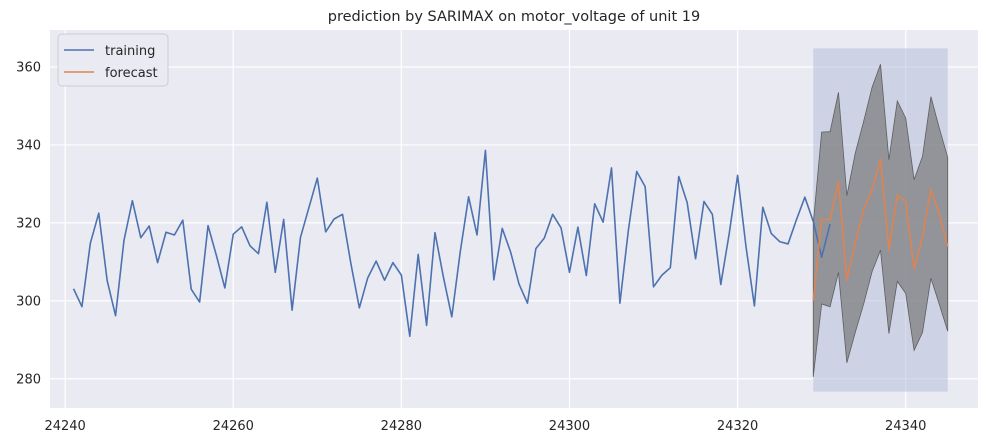  I want to click on legend-box, so click(113, 60).